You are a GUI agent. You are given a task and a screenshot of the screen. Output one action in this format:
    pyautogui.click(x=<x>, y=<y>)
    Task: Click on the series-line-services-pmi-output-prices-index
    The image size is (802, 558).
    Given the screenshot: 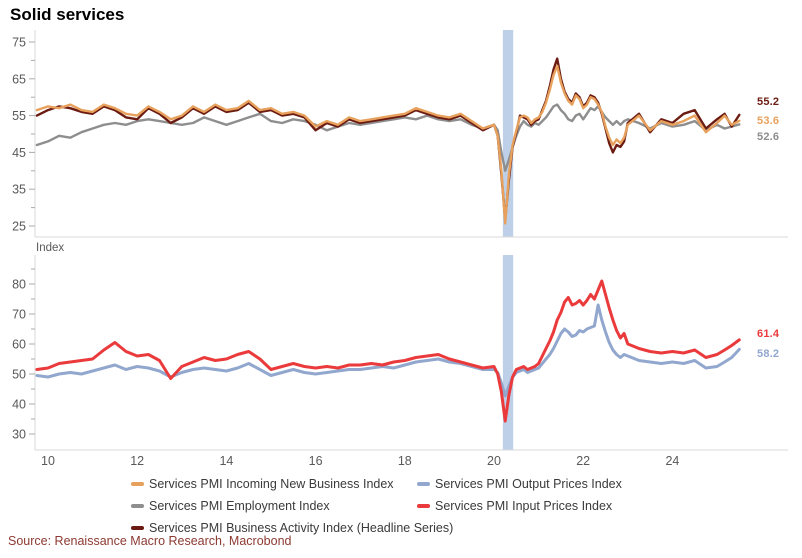 What is the action you would take?
    pyautogui.click(x=388, y=350)
    